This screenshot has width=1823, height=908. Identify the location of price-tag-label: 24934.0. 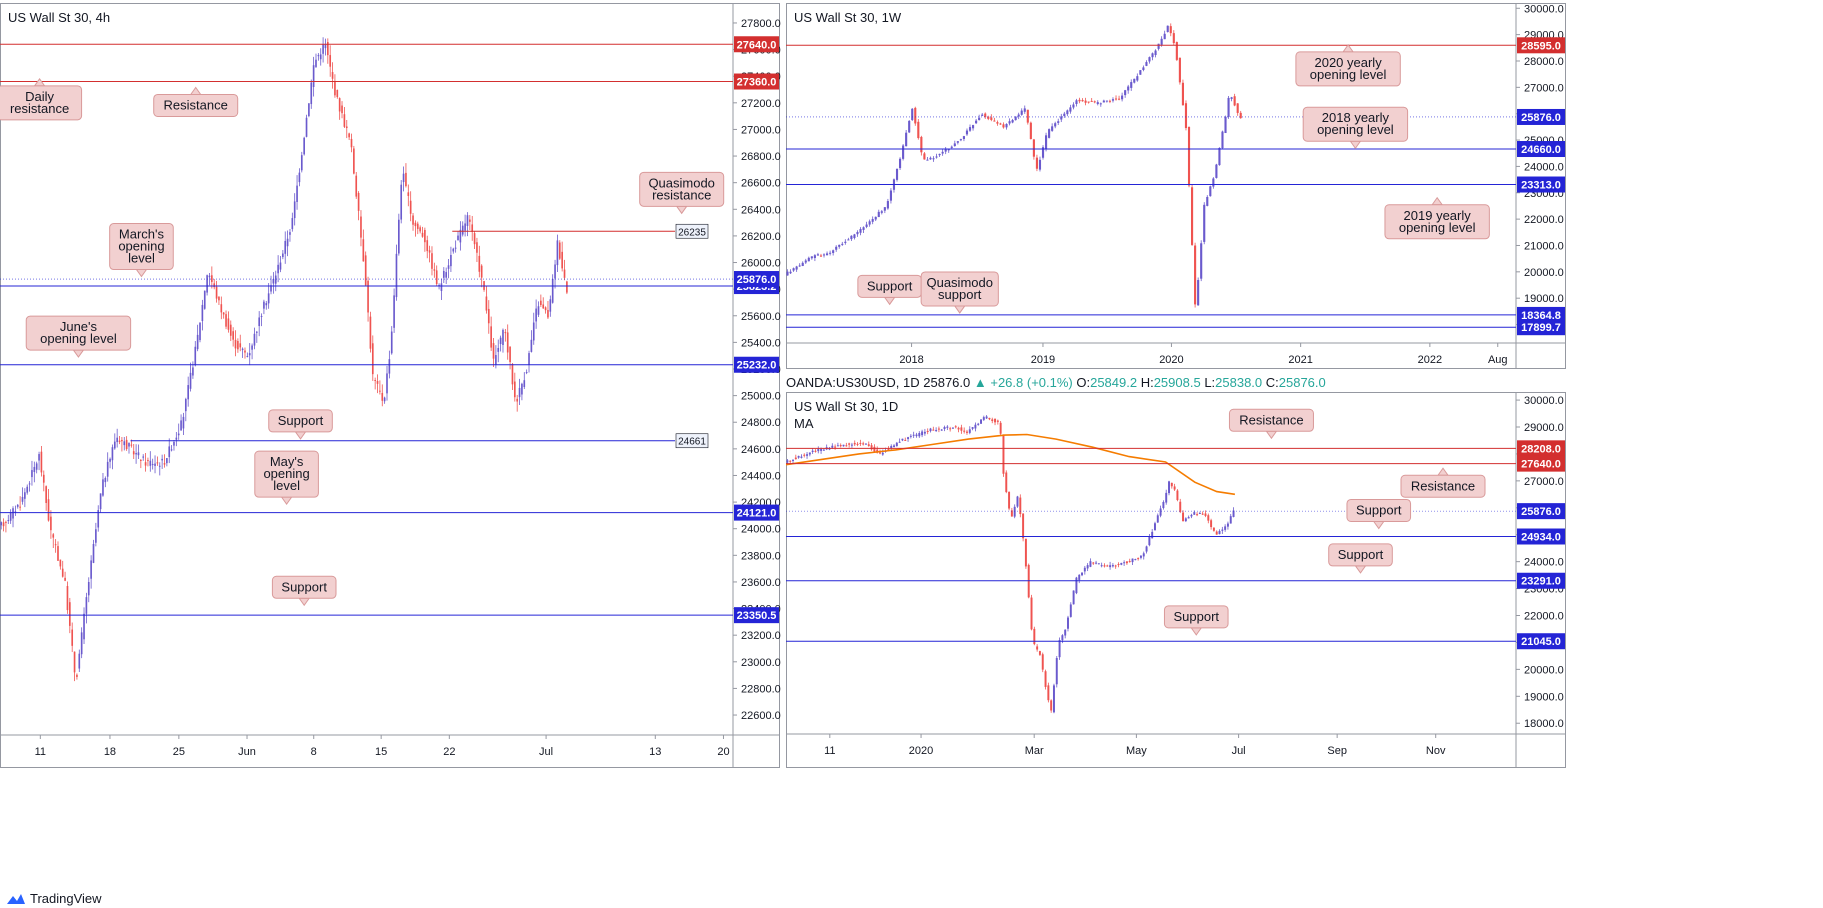
(1541, 538).